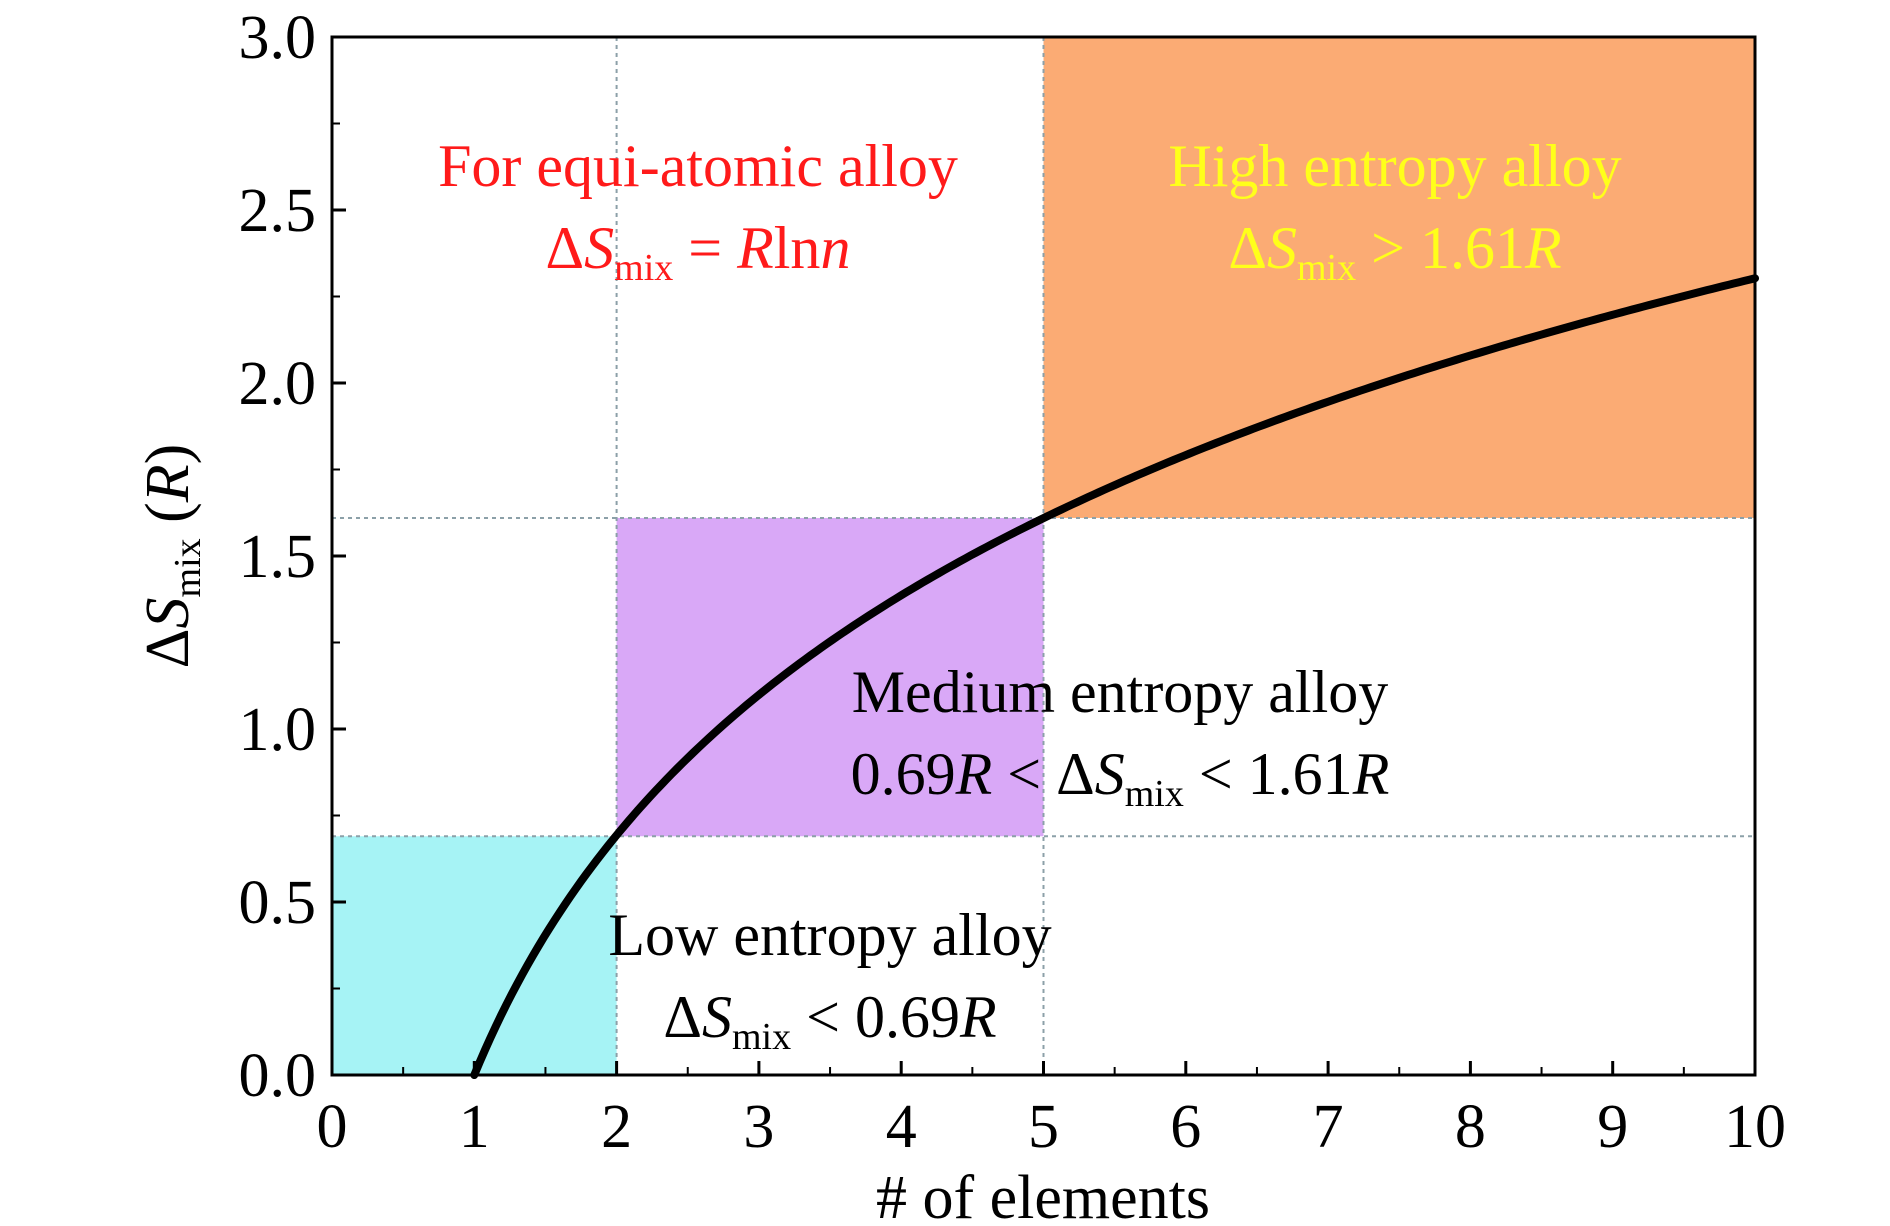  What do you see at coordinates (332, 1127) in the screenshot?
I see `x-tick-label: 0` at bounding box center [332, 1127].